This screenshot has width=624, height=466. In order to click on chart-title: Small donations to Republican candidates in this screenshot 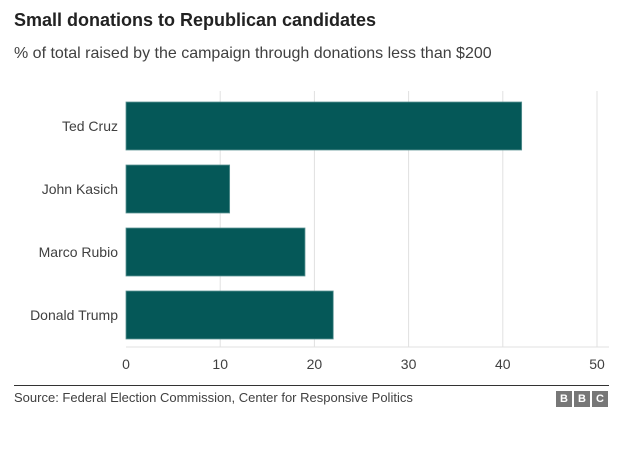, I will do `click(195, 20)`.